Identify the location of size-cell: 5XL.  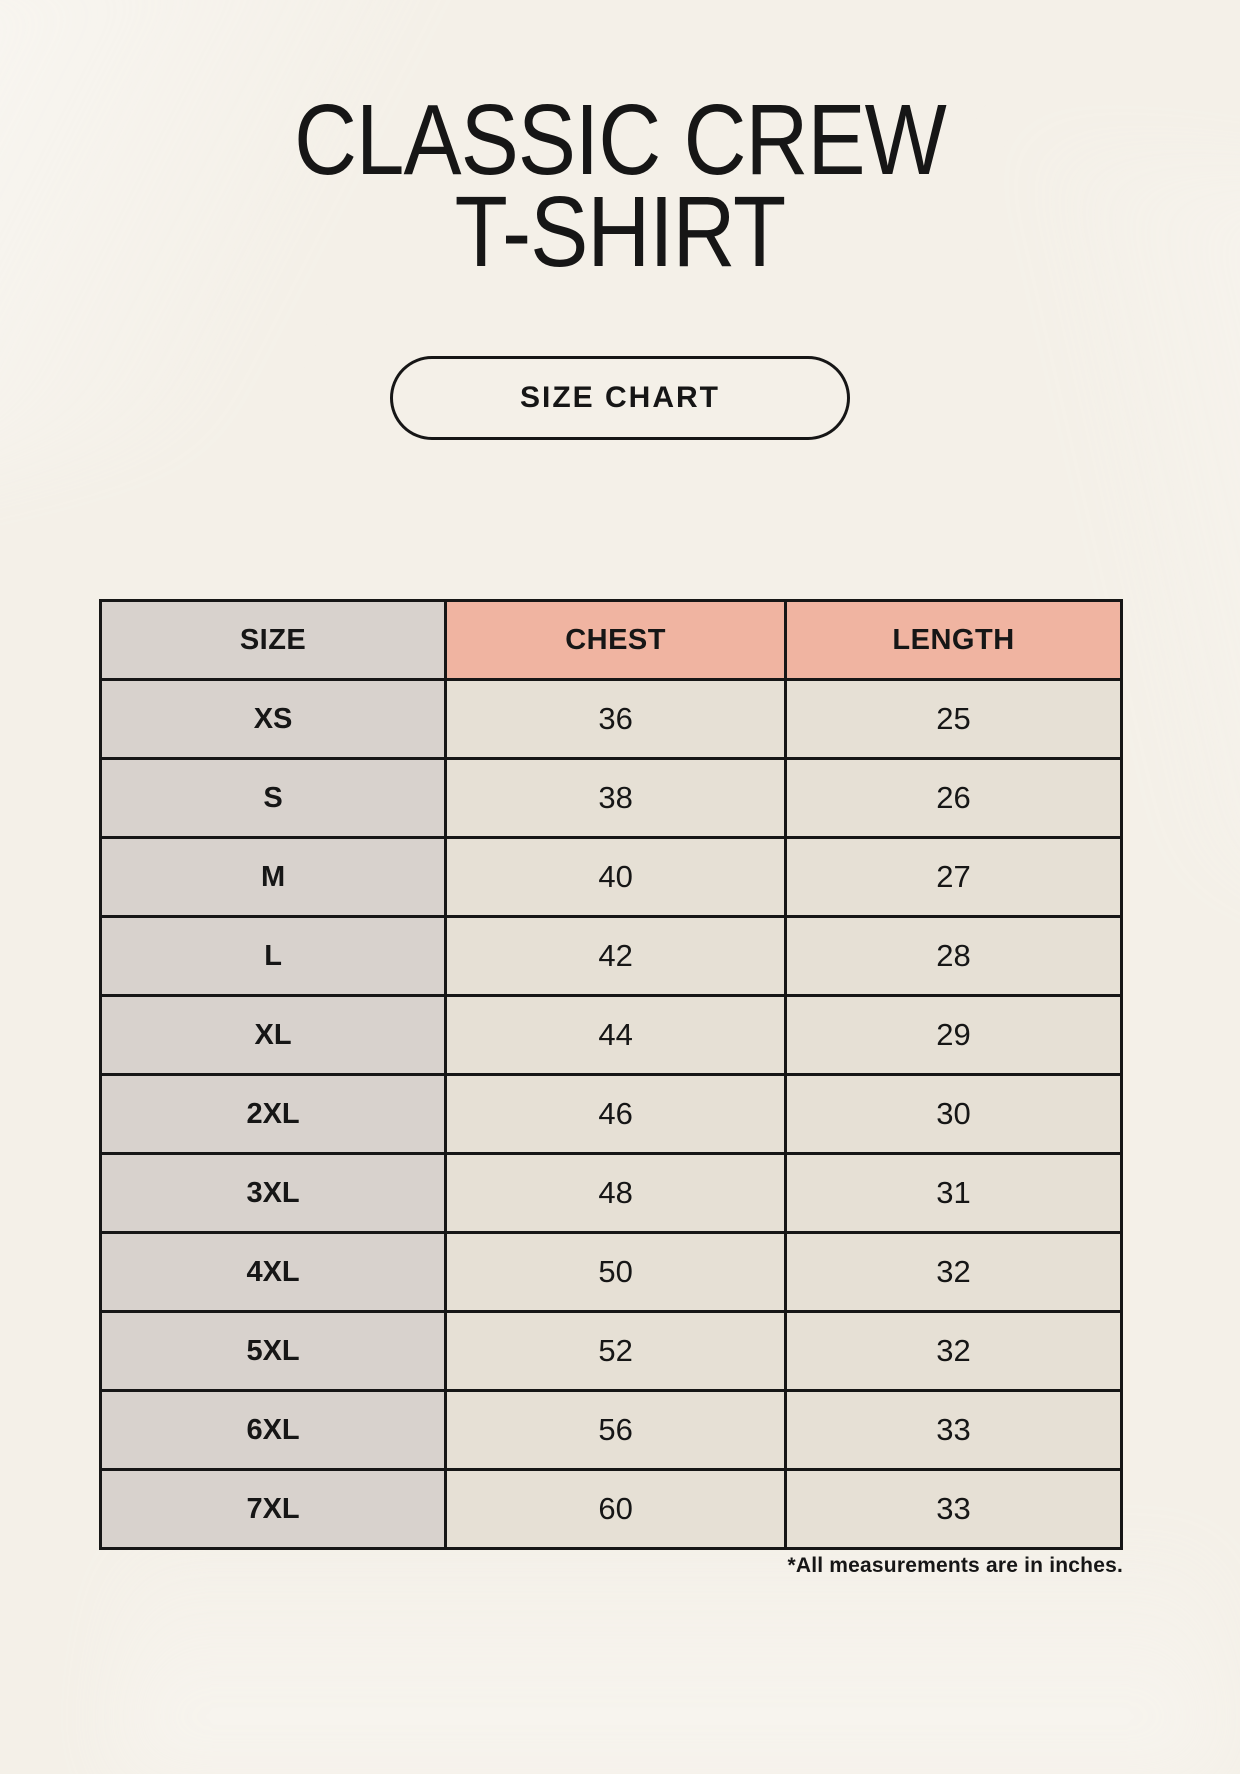
(273, 1351).